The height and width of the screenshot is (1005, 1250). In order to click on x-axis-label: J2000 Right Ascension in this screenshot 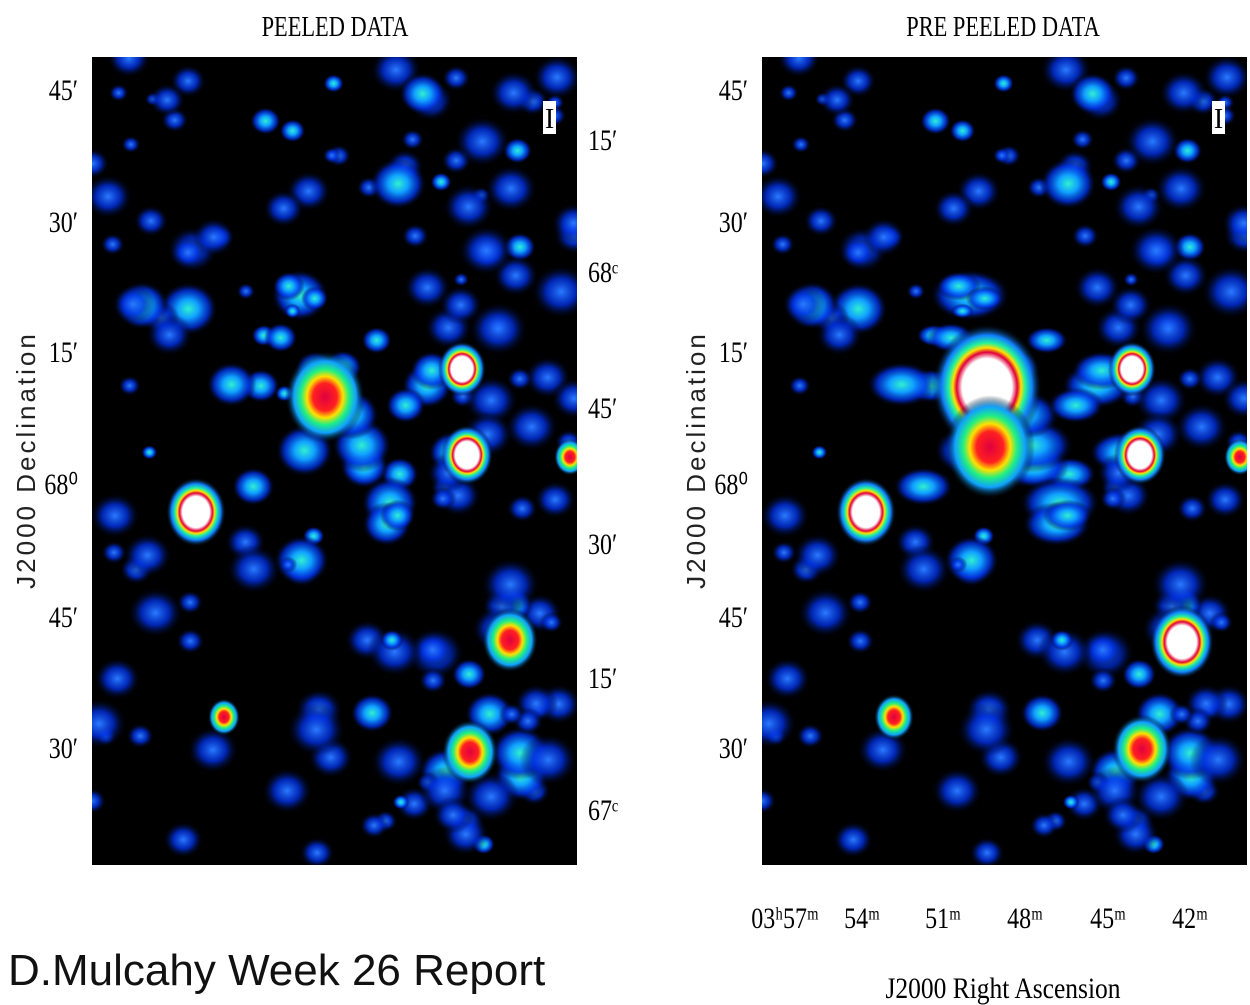, I will do `click(1002, 988)`.